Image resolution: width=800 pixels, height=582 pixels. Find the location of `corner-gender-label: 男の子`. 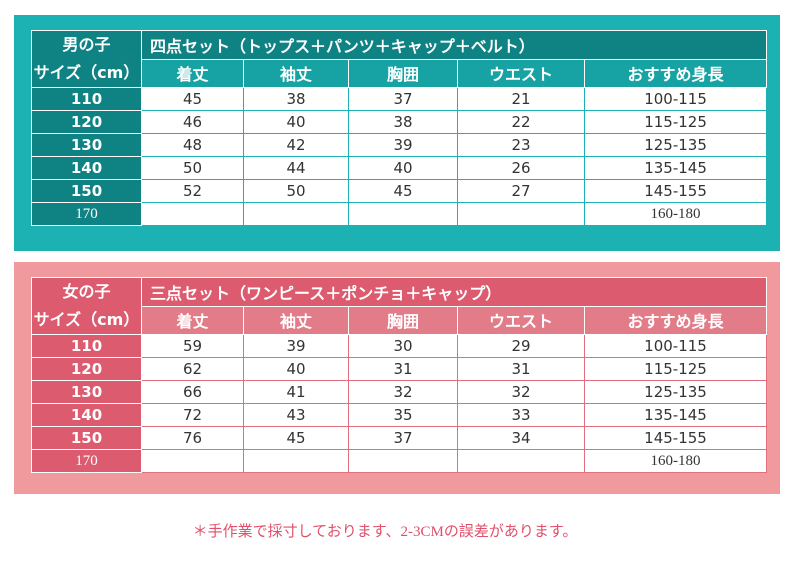

corner-gender-label: 男の子 is located at coordinates (86, 44).